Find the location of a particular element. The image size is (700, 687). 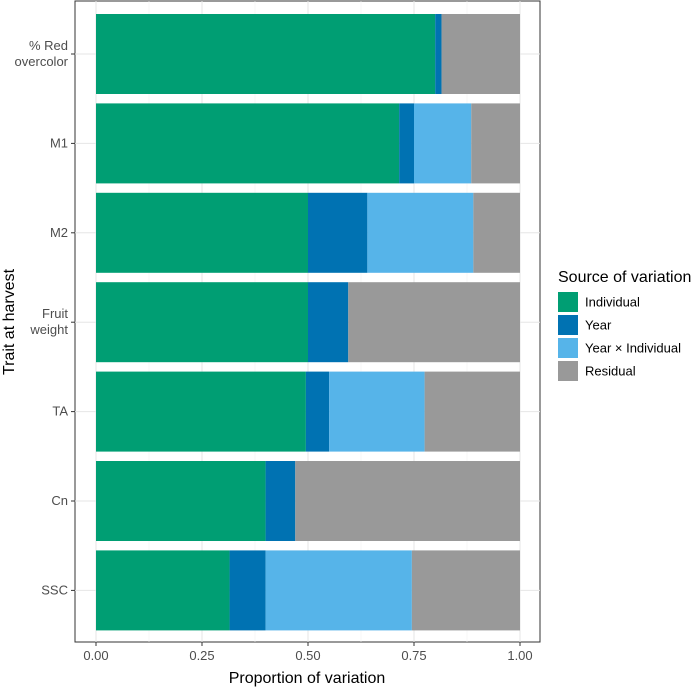

x-tick-label: 1.00 is located at coordinates (519, 655).